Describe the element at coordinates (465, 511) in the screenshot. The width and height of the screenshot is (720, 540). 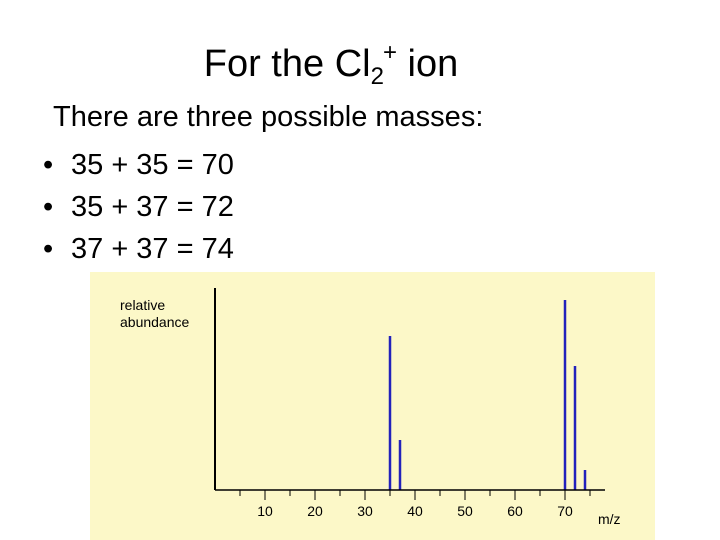
I see `x-tick-label: 50` at that location.